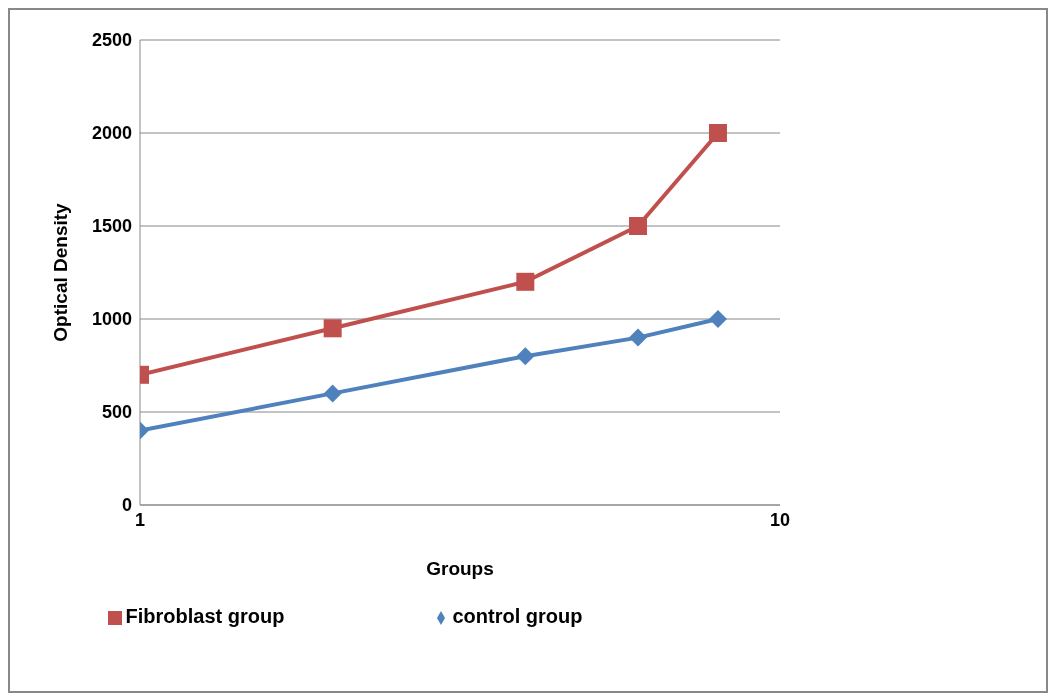 The height and width of the screenshot is (695, 1058). Describe the element at coordinates (116, 412) in the screenshot. I see `y-tick-label: 500` at that location.